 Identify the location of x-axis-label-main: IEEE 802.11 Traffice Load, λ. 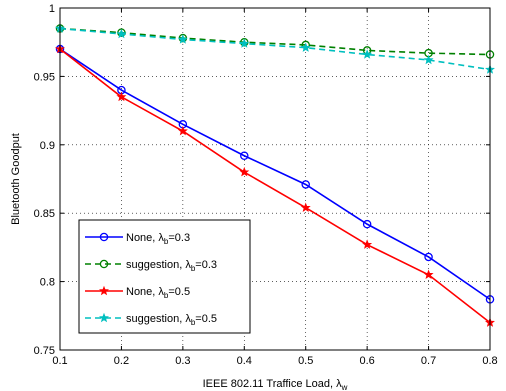
(273, 384).